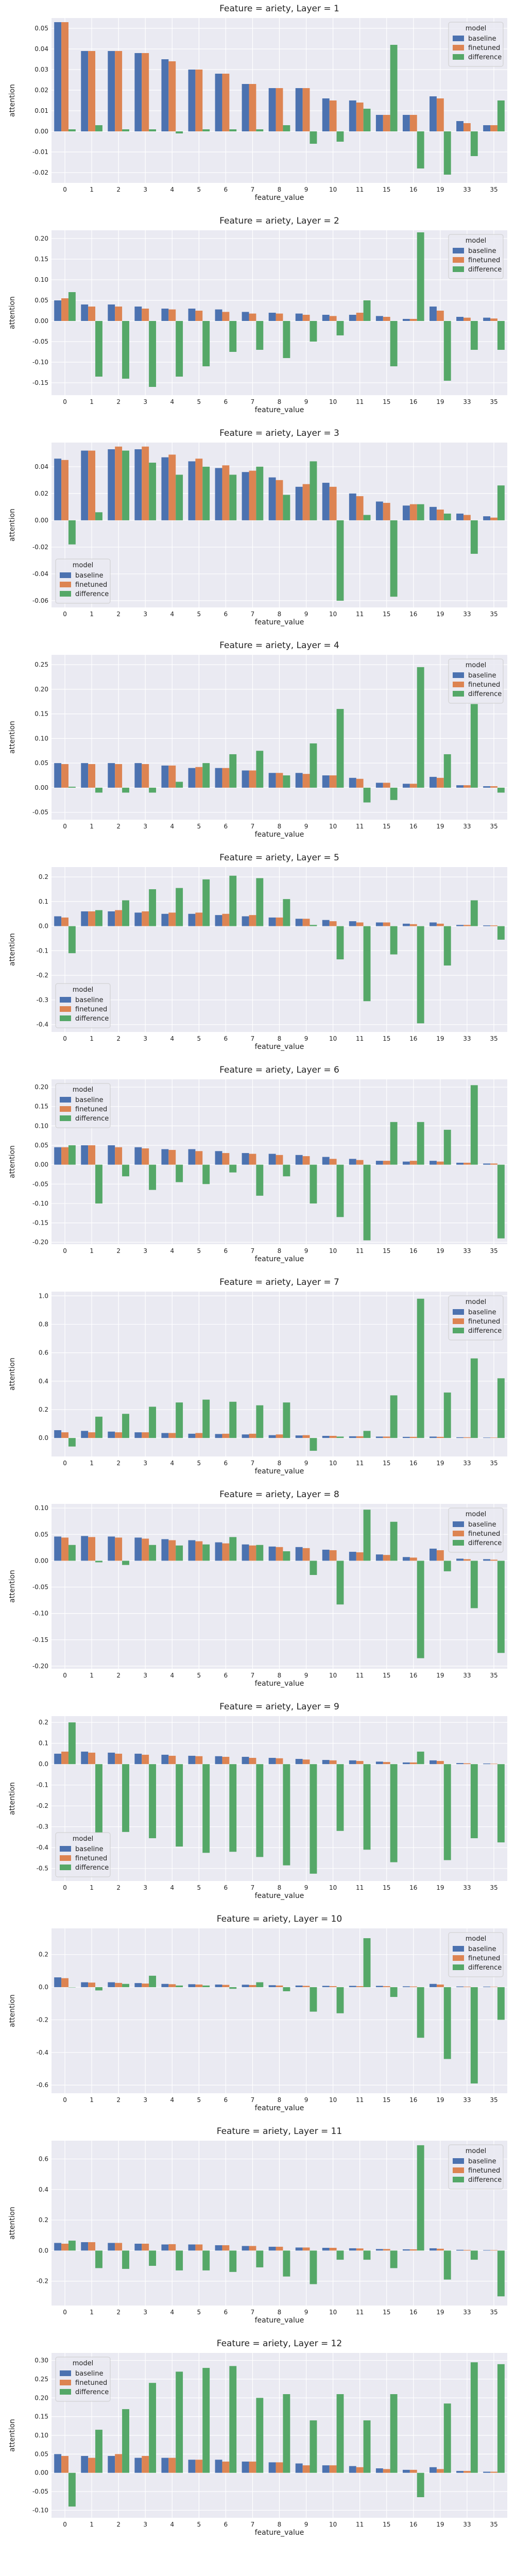  Describe the element at coordinates (484, 2171) in the screenshot. I see `legend-label-finetuned: finetuned` at that location.